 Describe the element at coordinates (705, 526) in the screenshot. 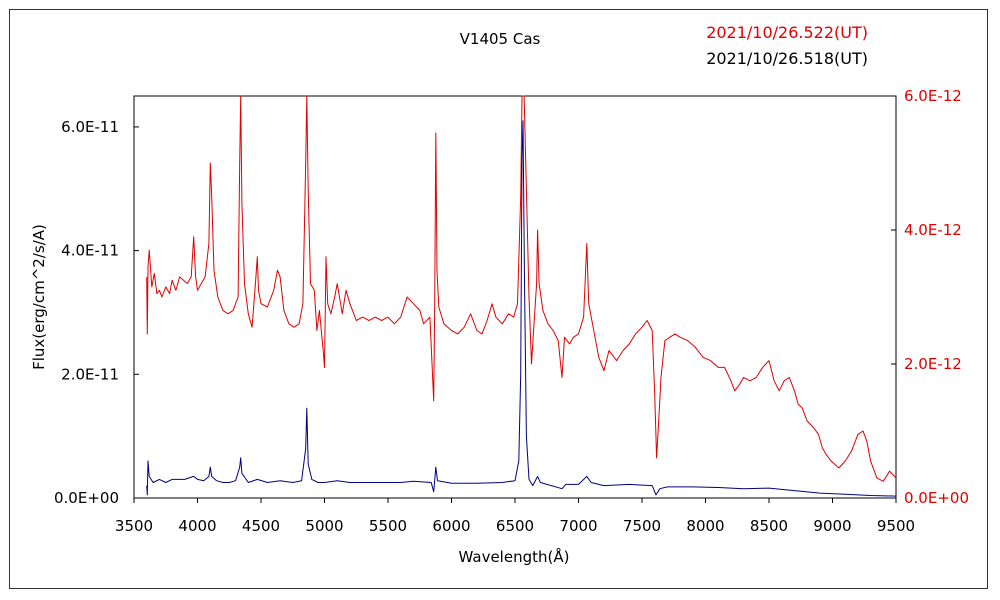

I see `x-tick-label: 8000` at that location.